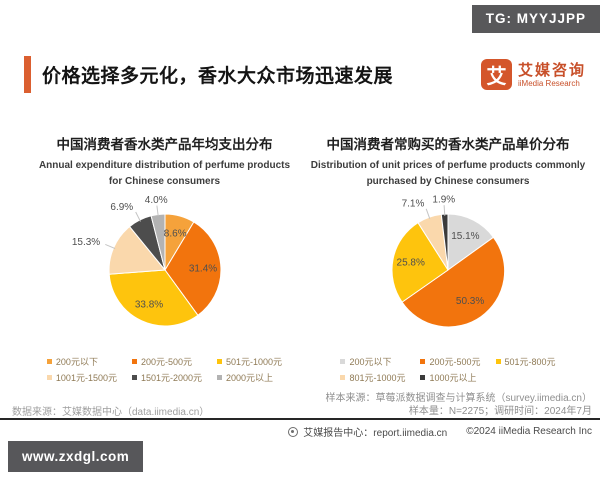  Describe the element at coordinates (164, 181) in the screenshot. I see `chart-subtitle-line2: for Chinese consumers` at that location.